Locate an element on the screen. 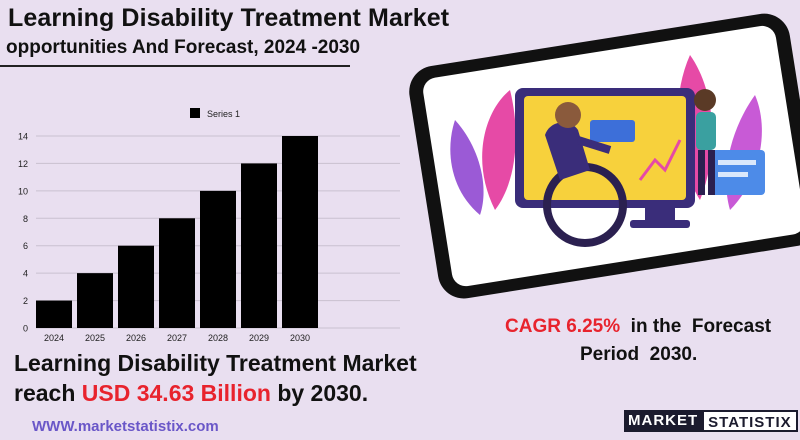 The height and width of the screenshot is (440, 800). y-tick-label: 2 is located at coordinates (25, 301).